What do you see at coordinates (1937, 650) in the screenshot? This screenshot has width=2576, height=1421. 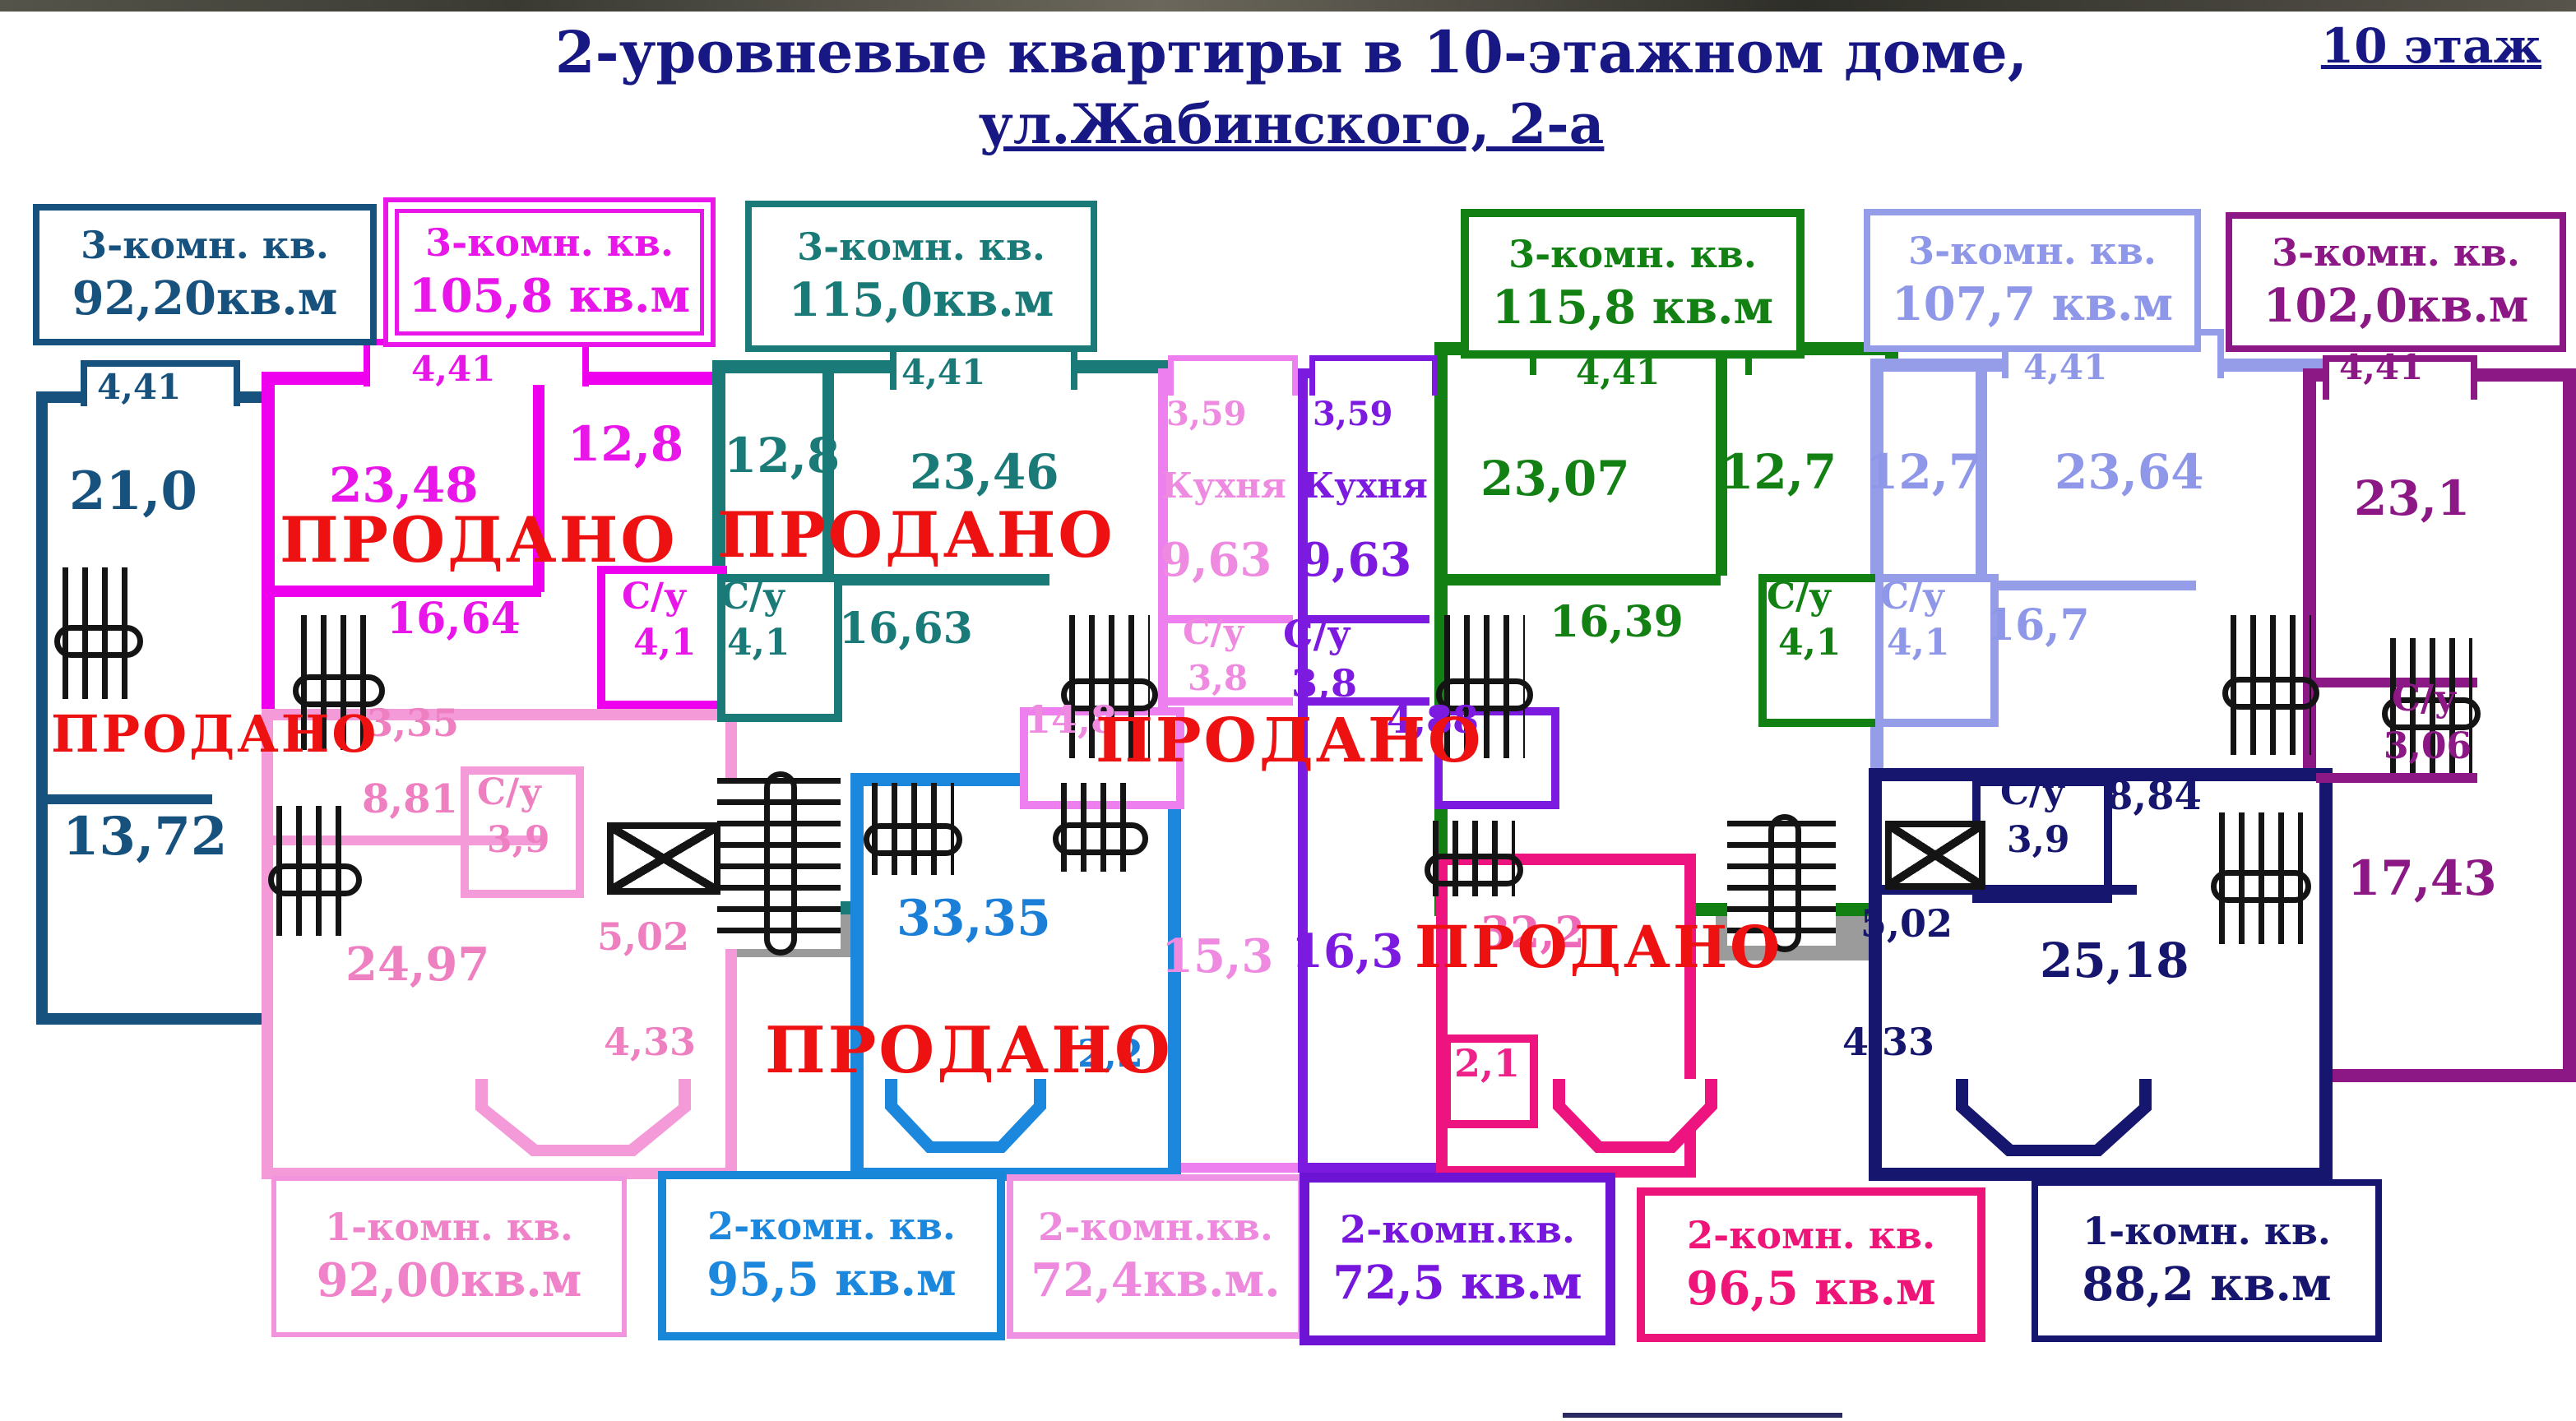 I see `apartment-107-7-bathroom` at bounding box center [1937, 650].